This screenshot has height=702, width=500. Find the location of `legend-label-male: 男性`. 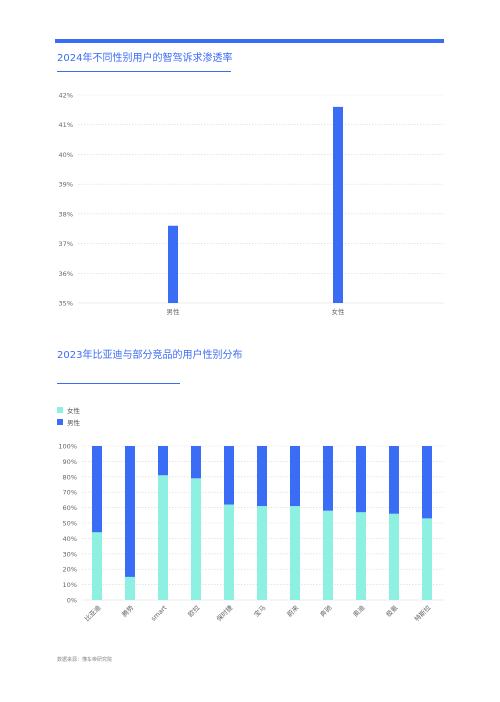

legend-label-male: 男性 is located at coordinates (73, 423).